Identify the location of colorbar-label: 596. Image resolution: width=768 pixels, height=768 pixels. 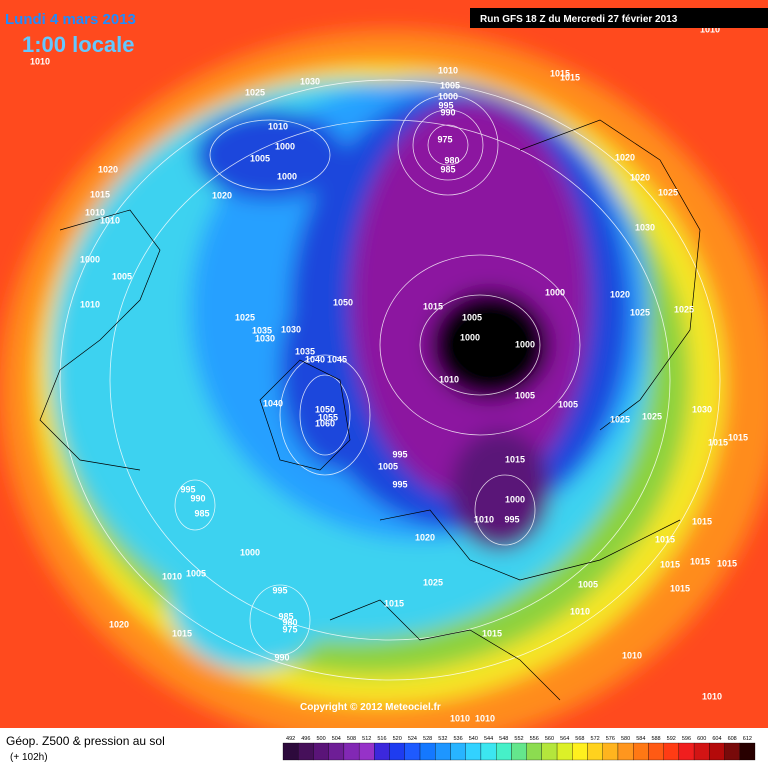
(686, 739).